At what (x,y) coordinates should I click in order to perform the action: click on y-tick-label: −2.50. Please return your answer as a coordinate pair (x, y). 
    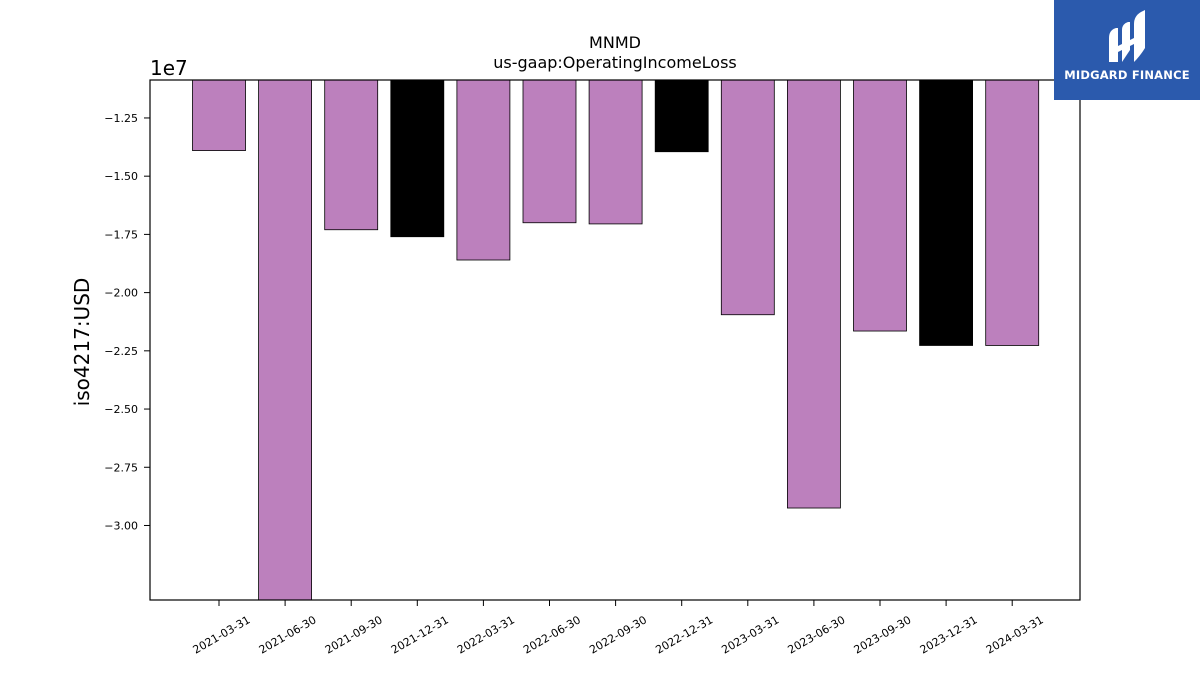
    Looking at the image, I should click on (121, 409).